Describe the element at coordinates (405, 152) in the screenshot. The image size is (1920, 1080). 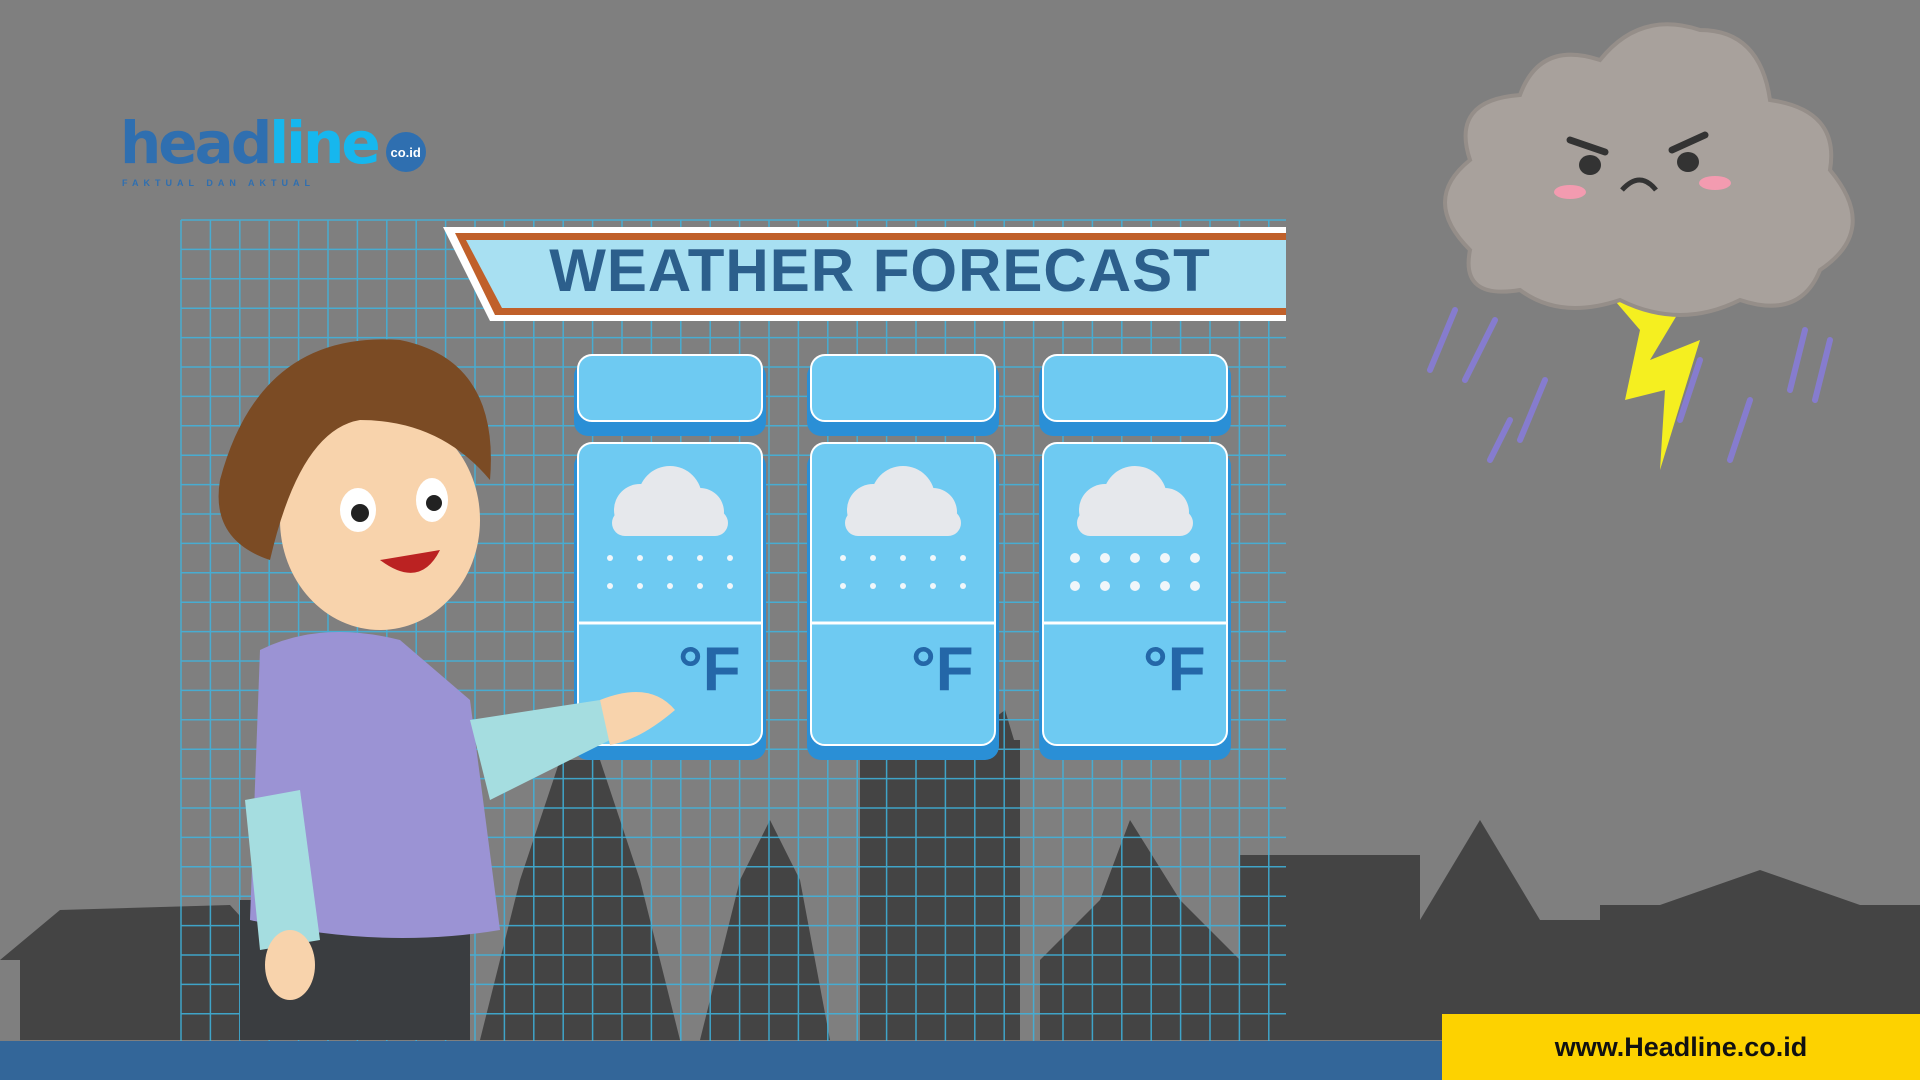
I see `logo-badge: co.id` at that location.